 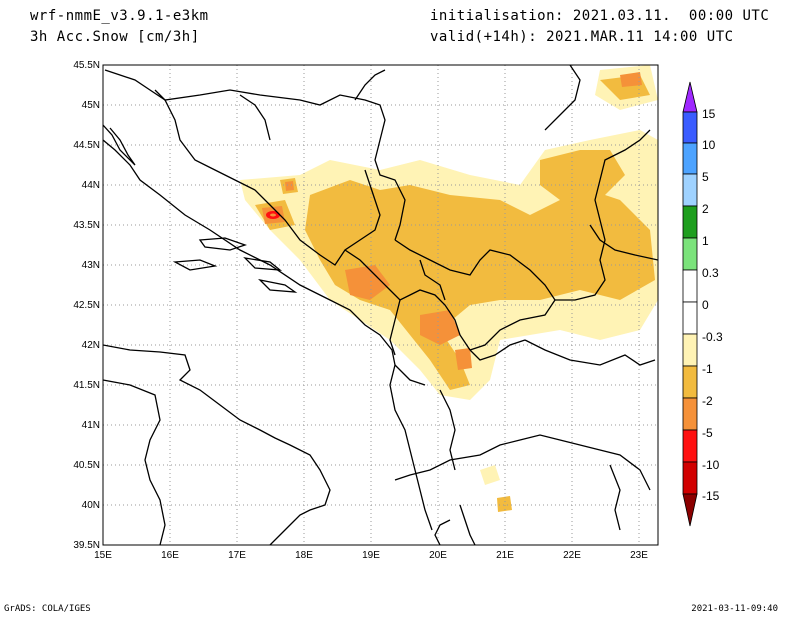 What do you see at coordinates (438, 555) in the screenshot?
I see `lon-label: 20E` at bounding box center [438, 555].